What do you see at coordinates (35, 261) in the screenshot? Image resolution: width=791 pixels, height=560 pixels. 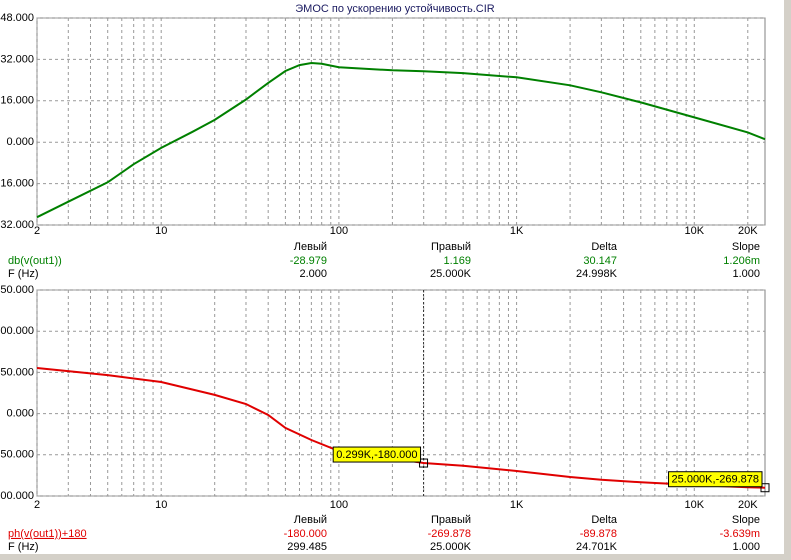 I see `readout-label: db(v(out1))` at bounding box center [35, 261].